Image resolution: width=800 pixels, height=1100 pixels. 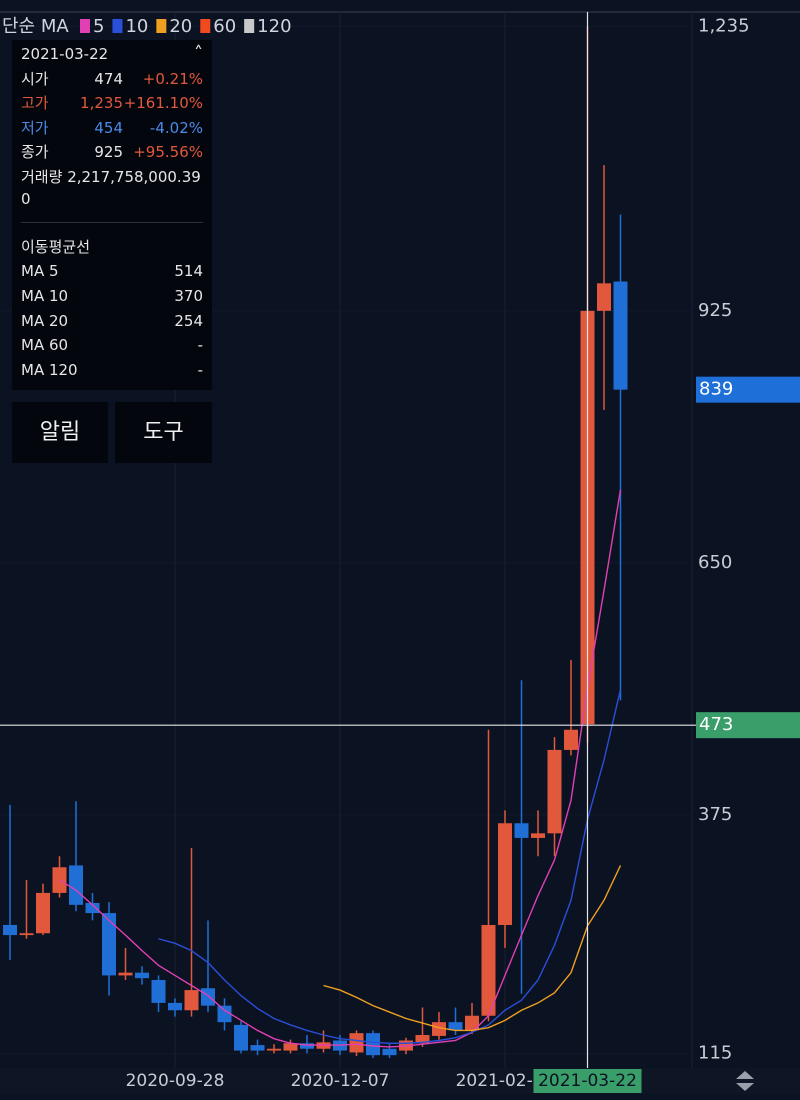 I want to click on row-value: 1,235, so click(x=101, y=103).